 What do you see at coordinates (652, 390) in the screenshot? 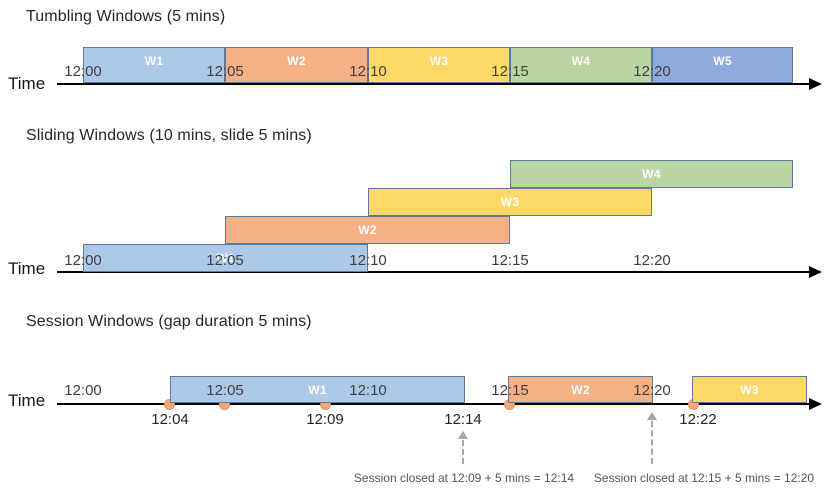
I see `session-tick-1220: 12:20` at bounding box center [652, 390].